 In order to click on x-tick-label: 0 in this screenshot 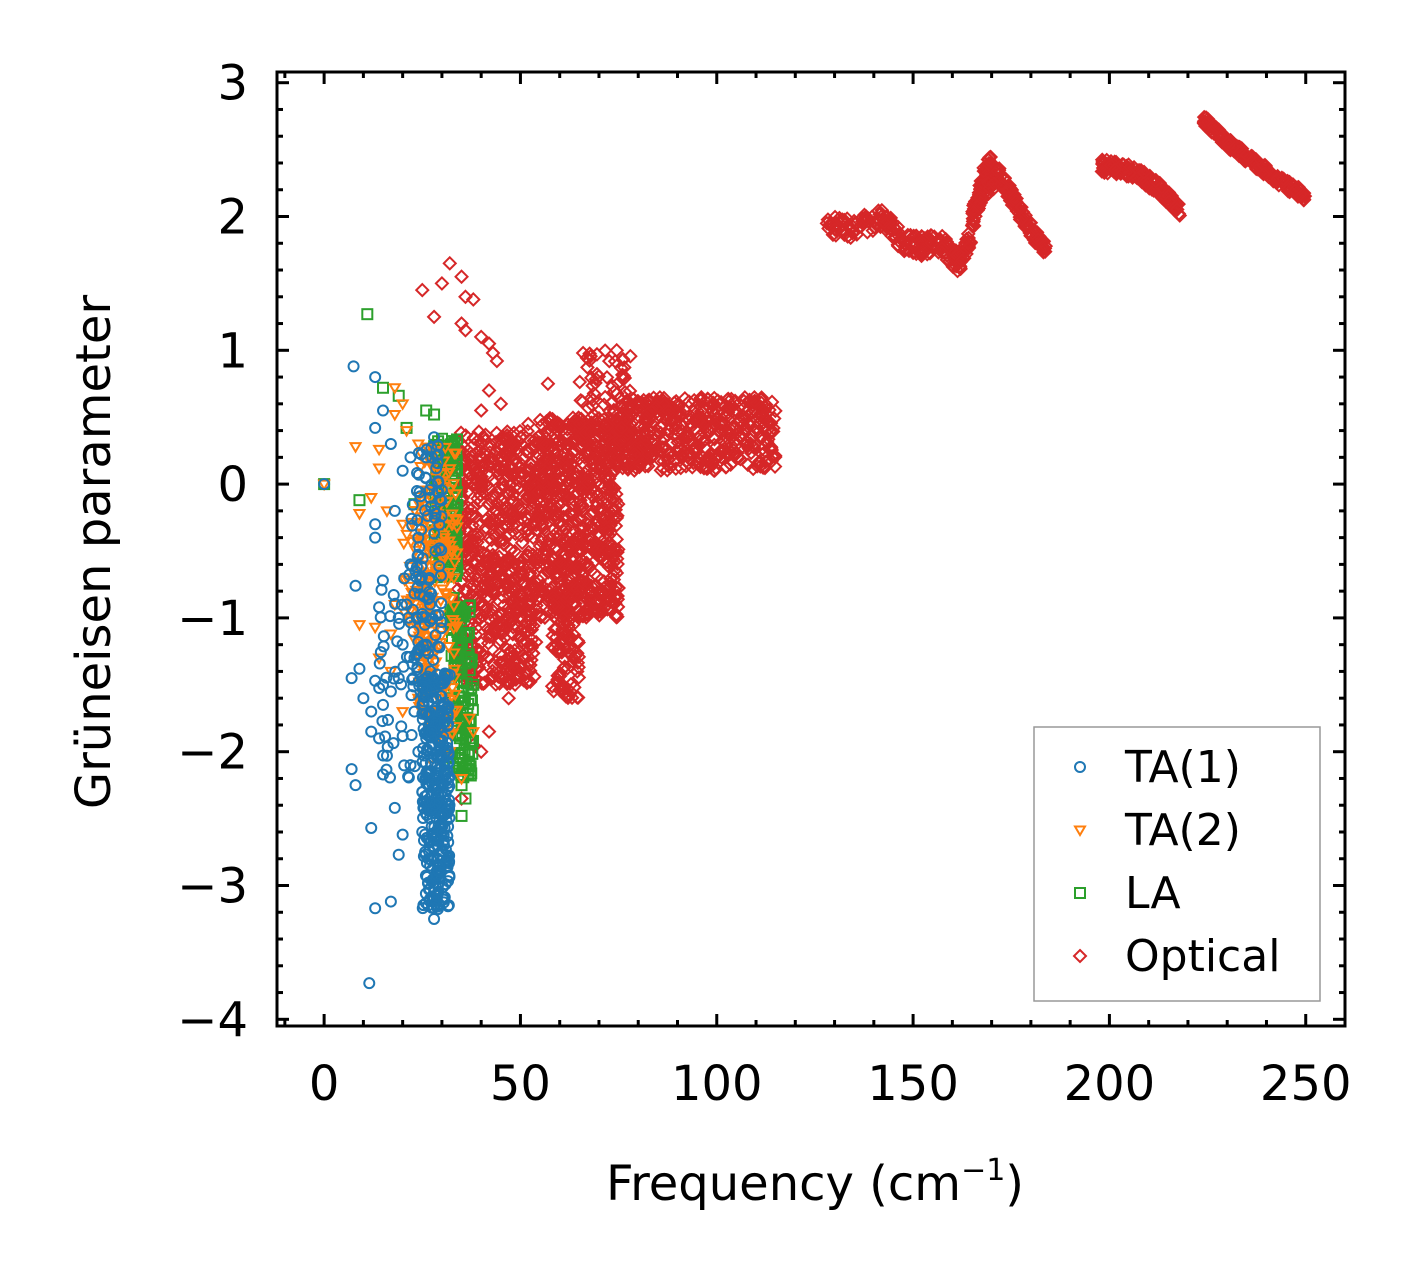, I will do `click(324, 1084)`.